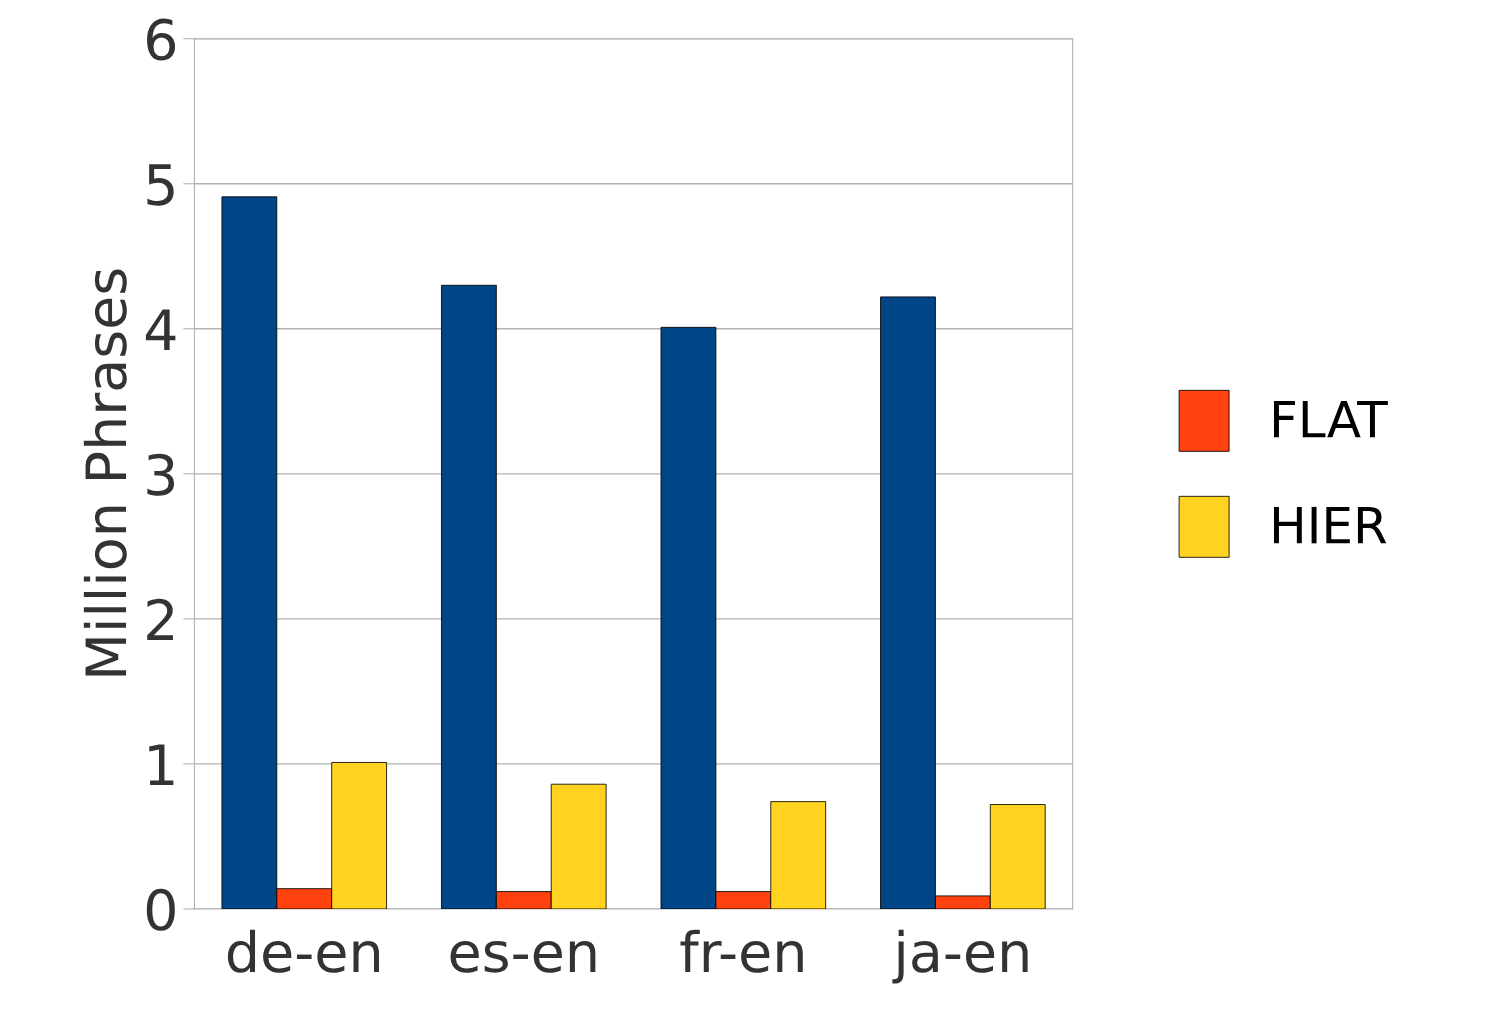  I want to click on y-tick-label: 4, so click(160, 329).